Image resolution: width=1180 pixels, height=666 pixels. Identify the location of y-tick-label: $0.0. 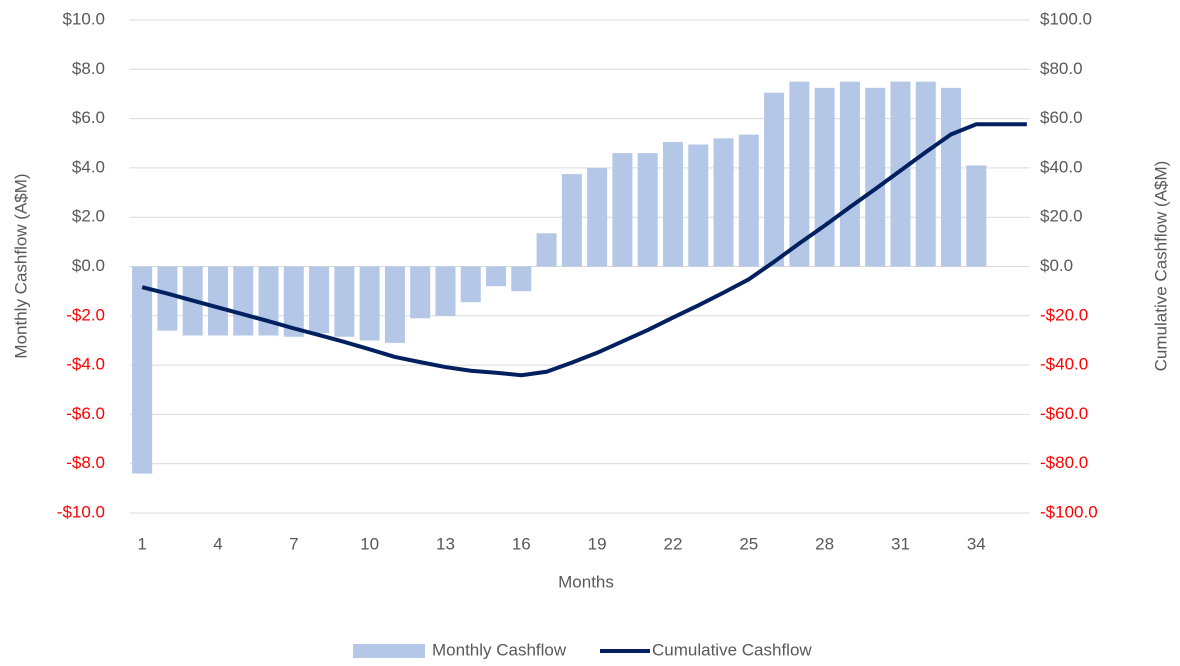
(88, 265).